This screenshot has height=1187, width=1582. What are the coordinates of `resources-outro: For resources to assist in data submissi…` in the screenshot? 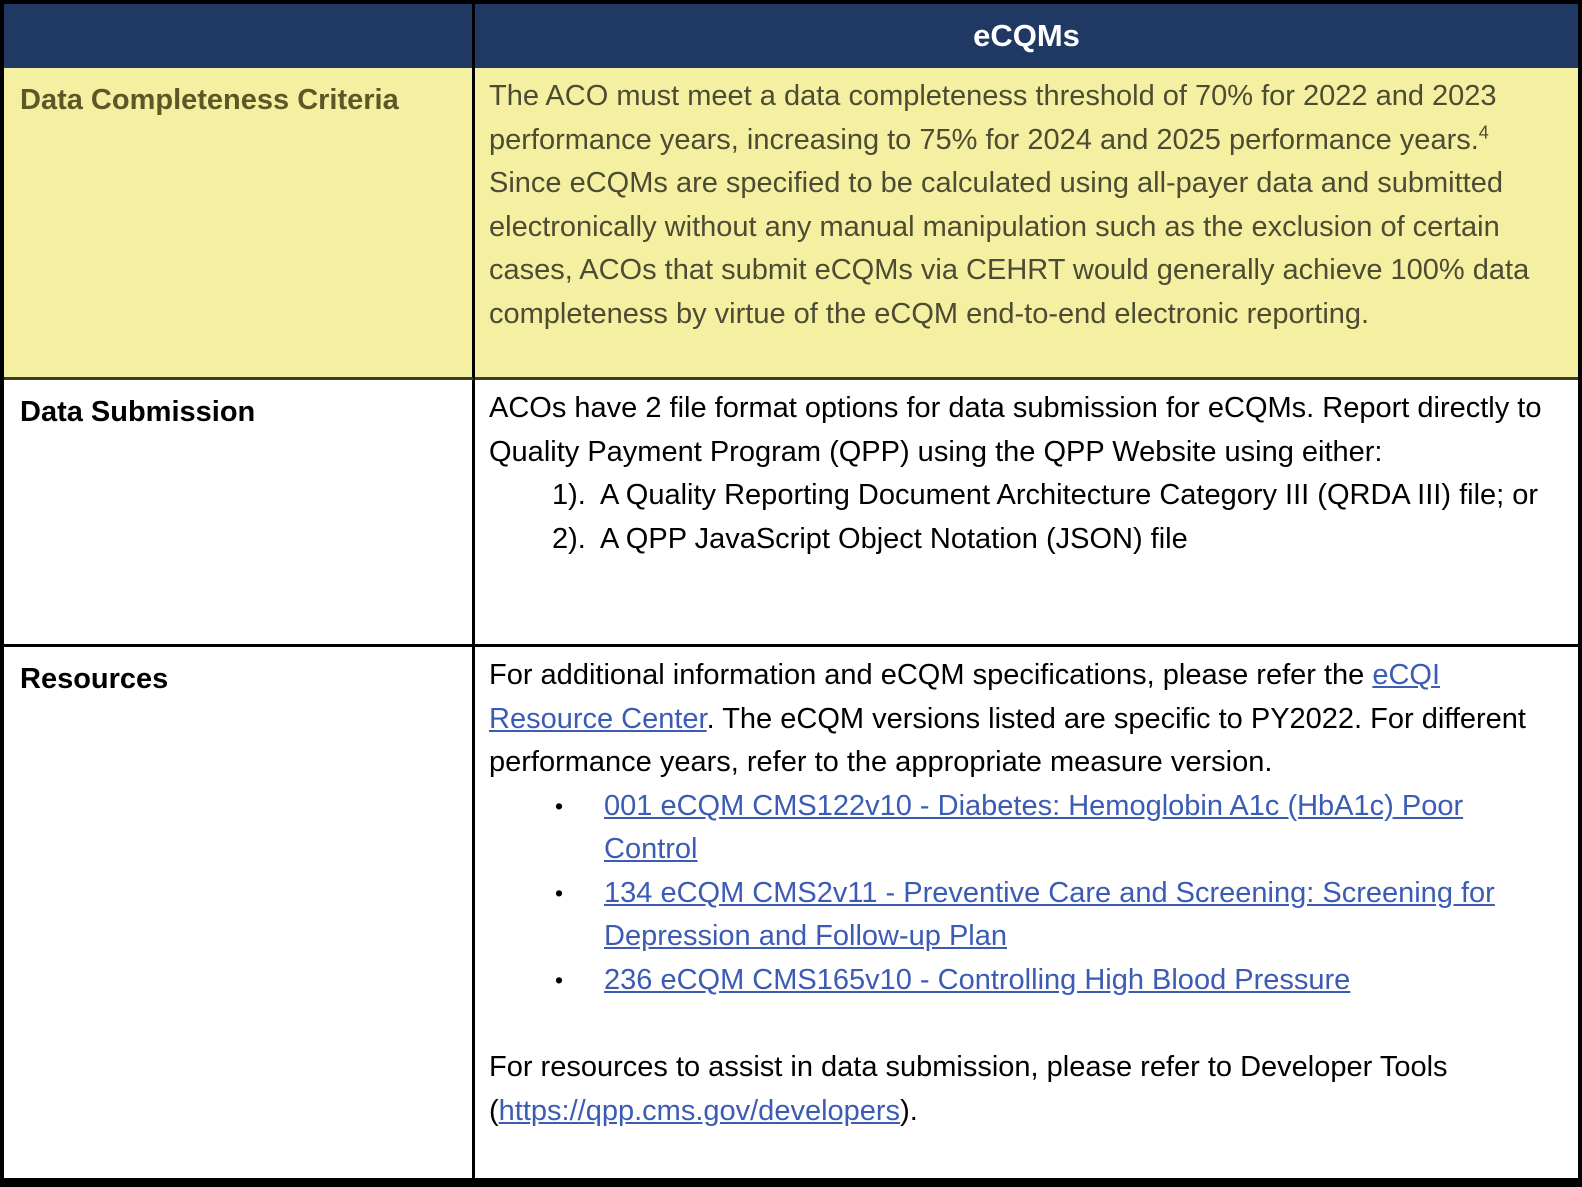 It's located at (1025, 1089).